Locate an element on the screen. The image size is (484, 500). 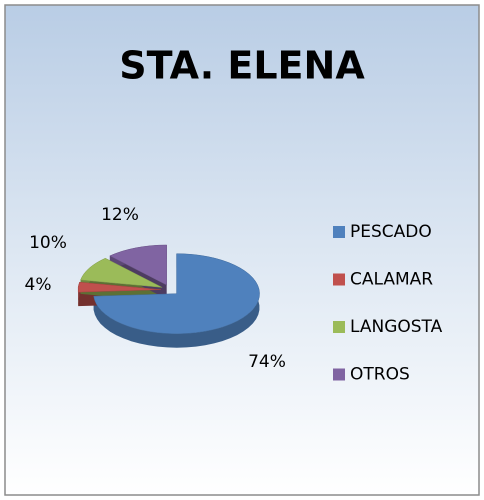
legend-label: OTROS is located at coordinates (380, 375).